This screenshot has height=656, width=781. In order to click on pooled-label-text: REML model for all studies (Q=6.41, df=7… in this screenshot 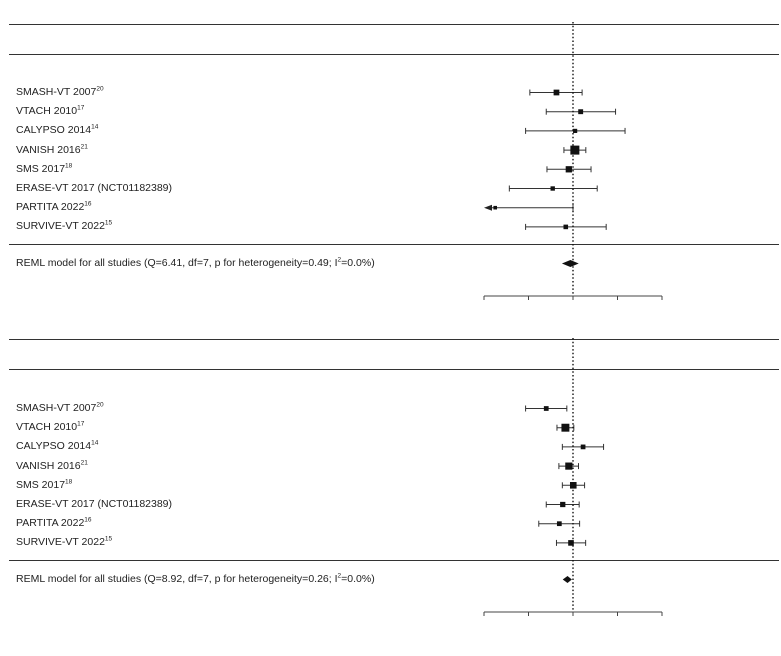, I will do `click(177, 263)`.